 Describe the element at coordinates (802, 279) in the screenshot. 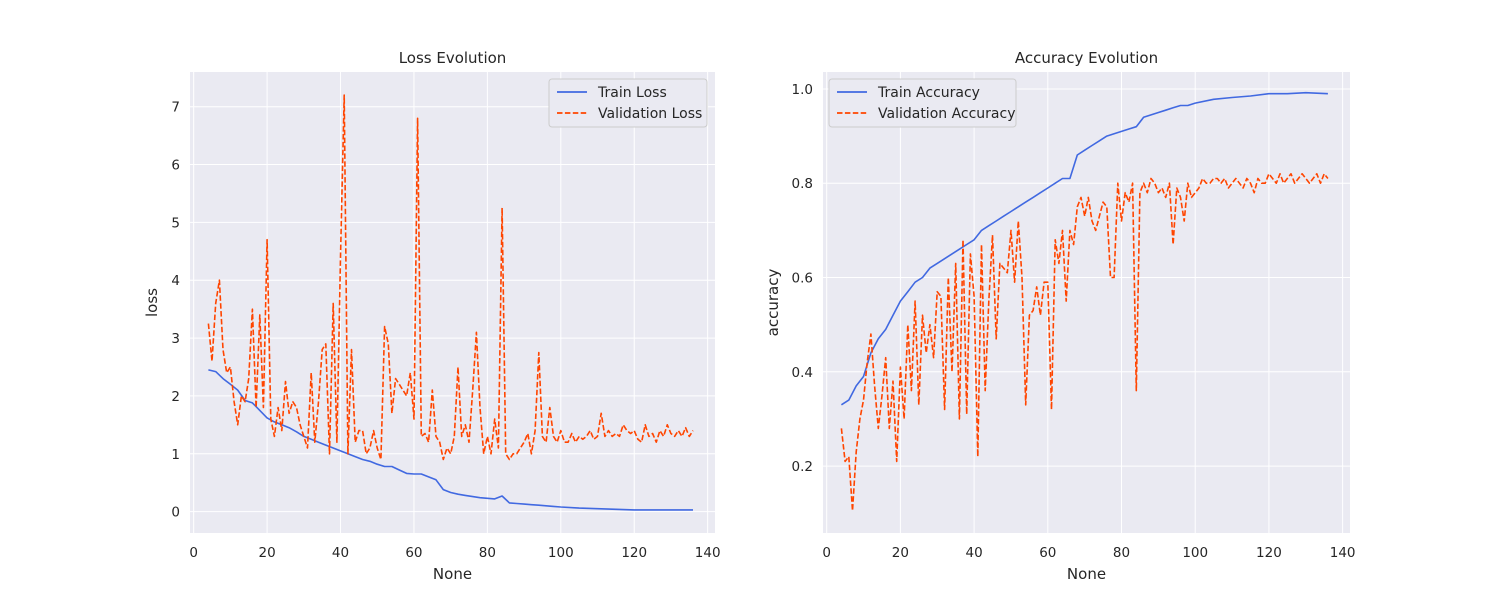

I see `accuracy-y-tick-label: 0.6` at that location.